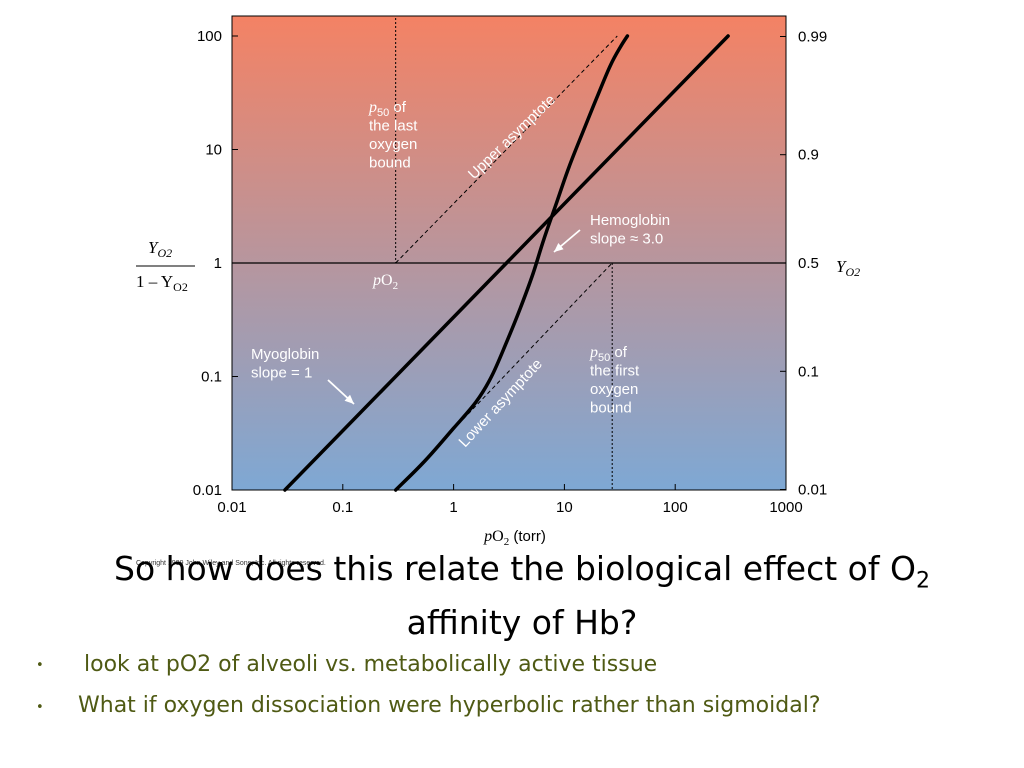 The height and width of the screenshot is (768, 1024). I want to click on y-tick-label-left: 0.01, so click(207, 490).